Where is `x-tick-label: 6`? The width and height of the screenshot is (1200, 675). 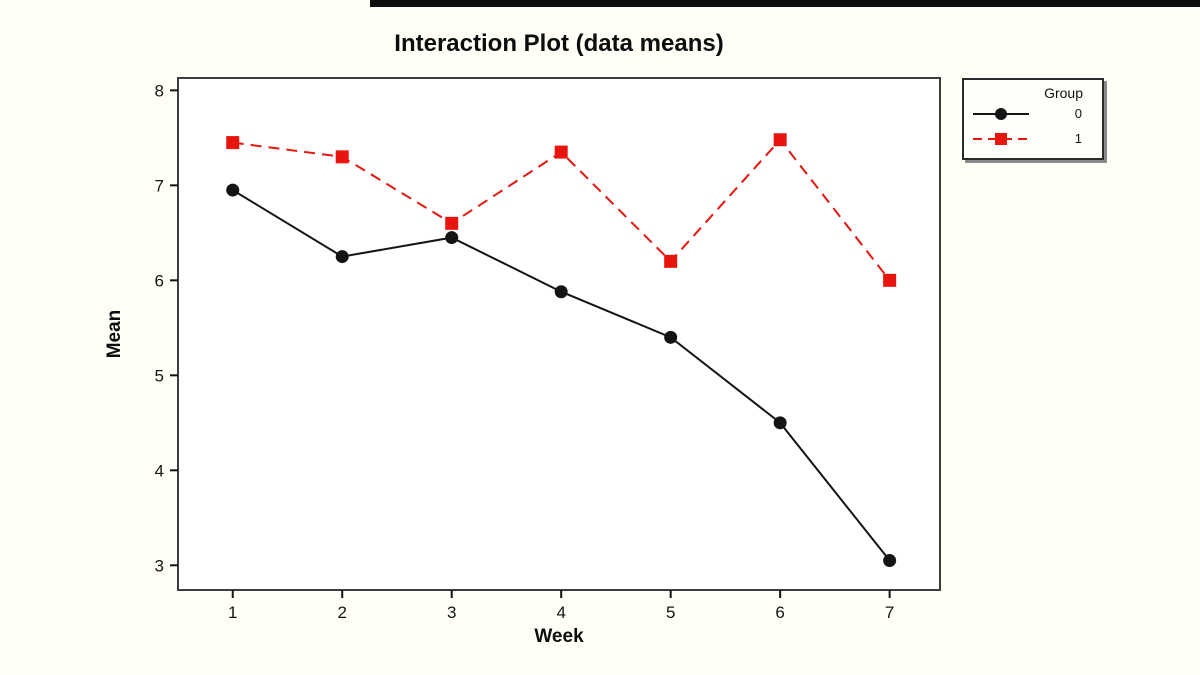
x-tick-label: 6 is located at coordinates (779, 612).